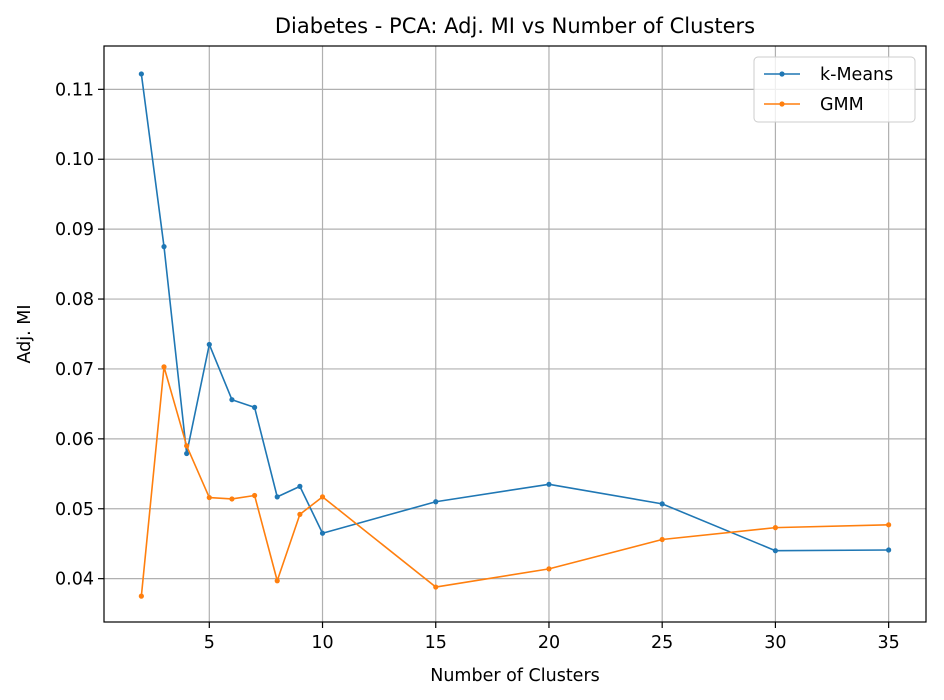 This screenshot has width=944, height=700. What do you see at coordinates (782, 104) in the screenshot?
I see `legend-marker-gmm` at bounding box center [782, 104].